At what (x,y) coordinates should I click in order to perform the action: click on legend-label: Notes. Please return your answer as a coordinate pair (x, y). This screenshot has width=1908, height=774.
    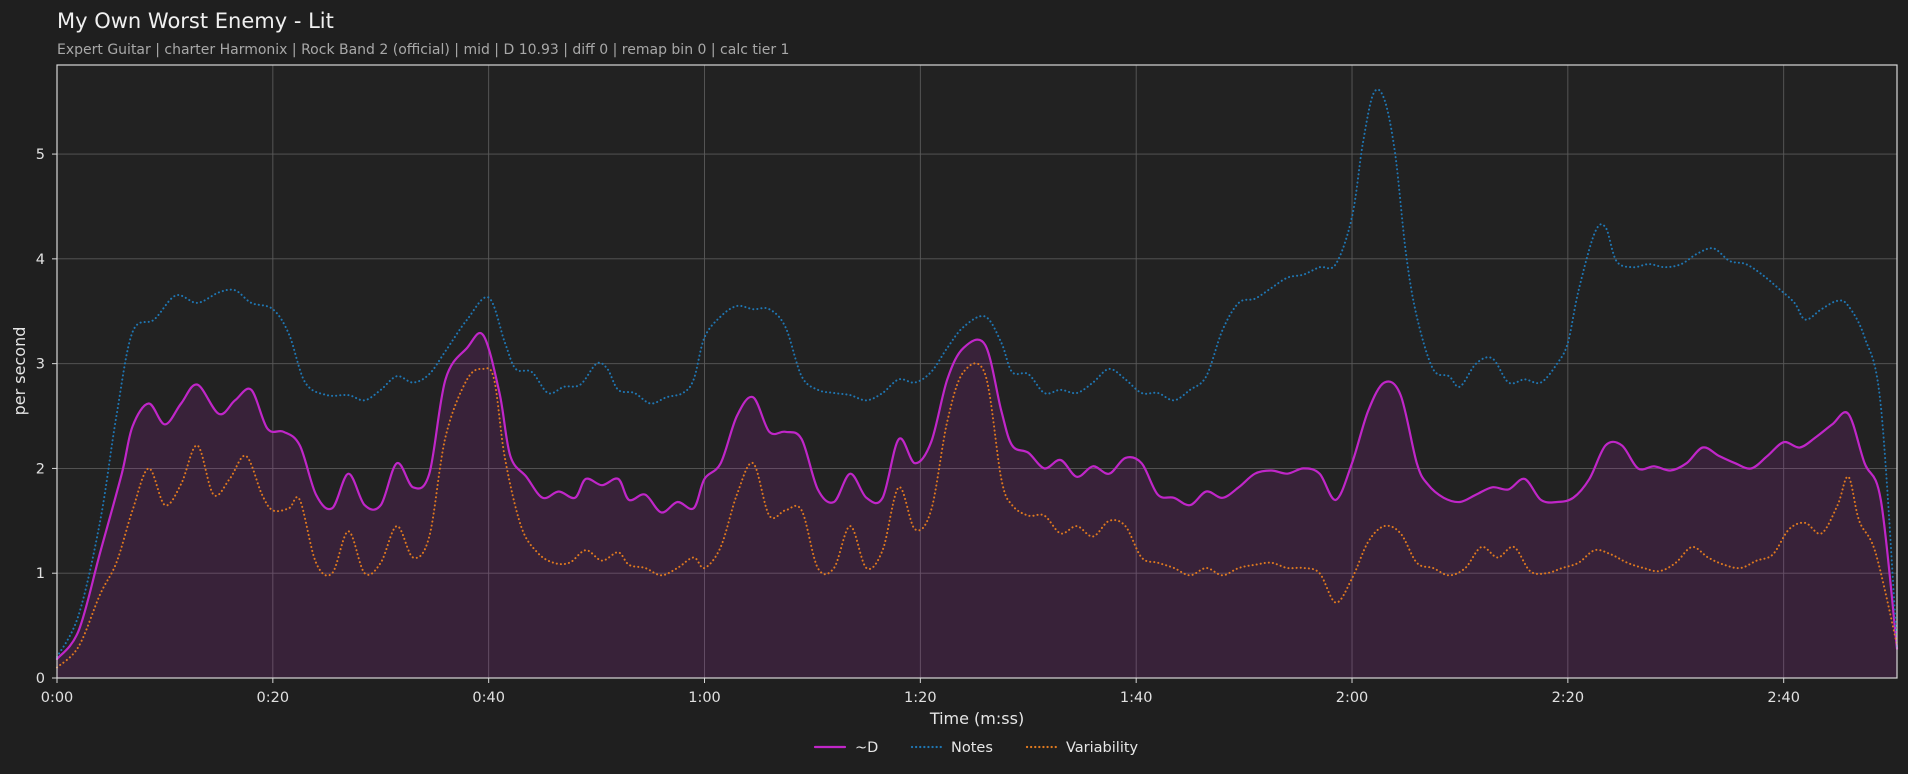
    Looking at the image, I should click on (972, 748).